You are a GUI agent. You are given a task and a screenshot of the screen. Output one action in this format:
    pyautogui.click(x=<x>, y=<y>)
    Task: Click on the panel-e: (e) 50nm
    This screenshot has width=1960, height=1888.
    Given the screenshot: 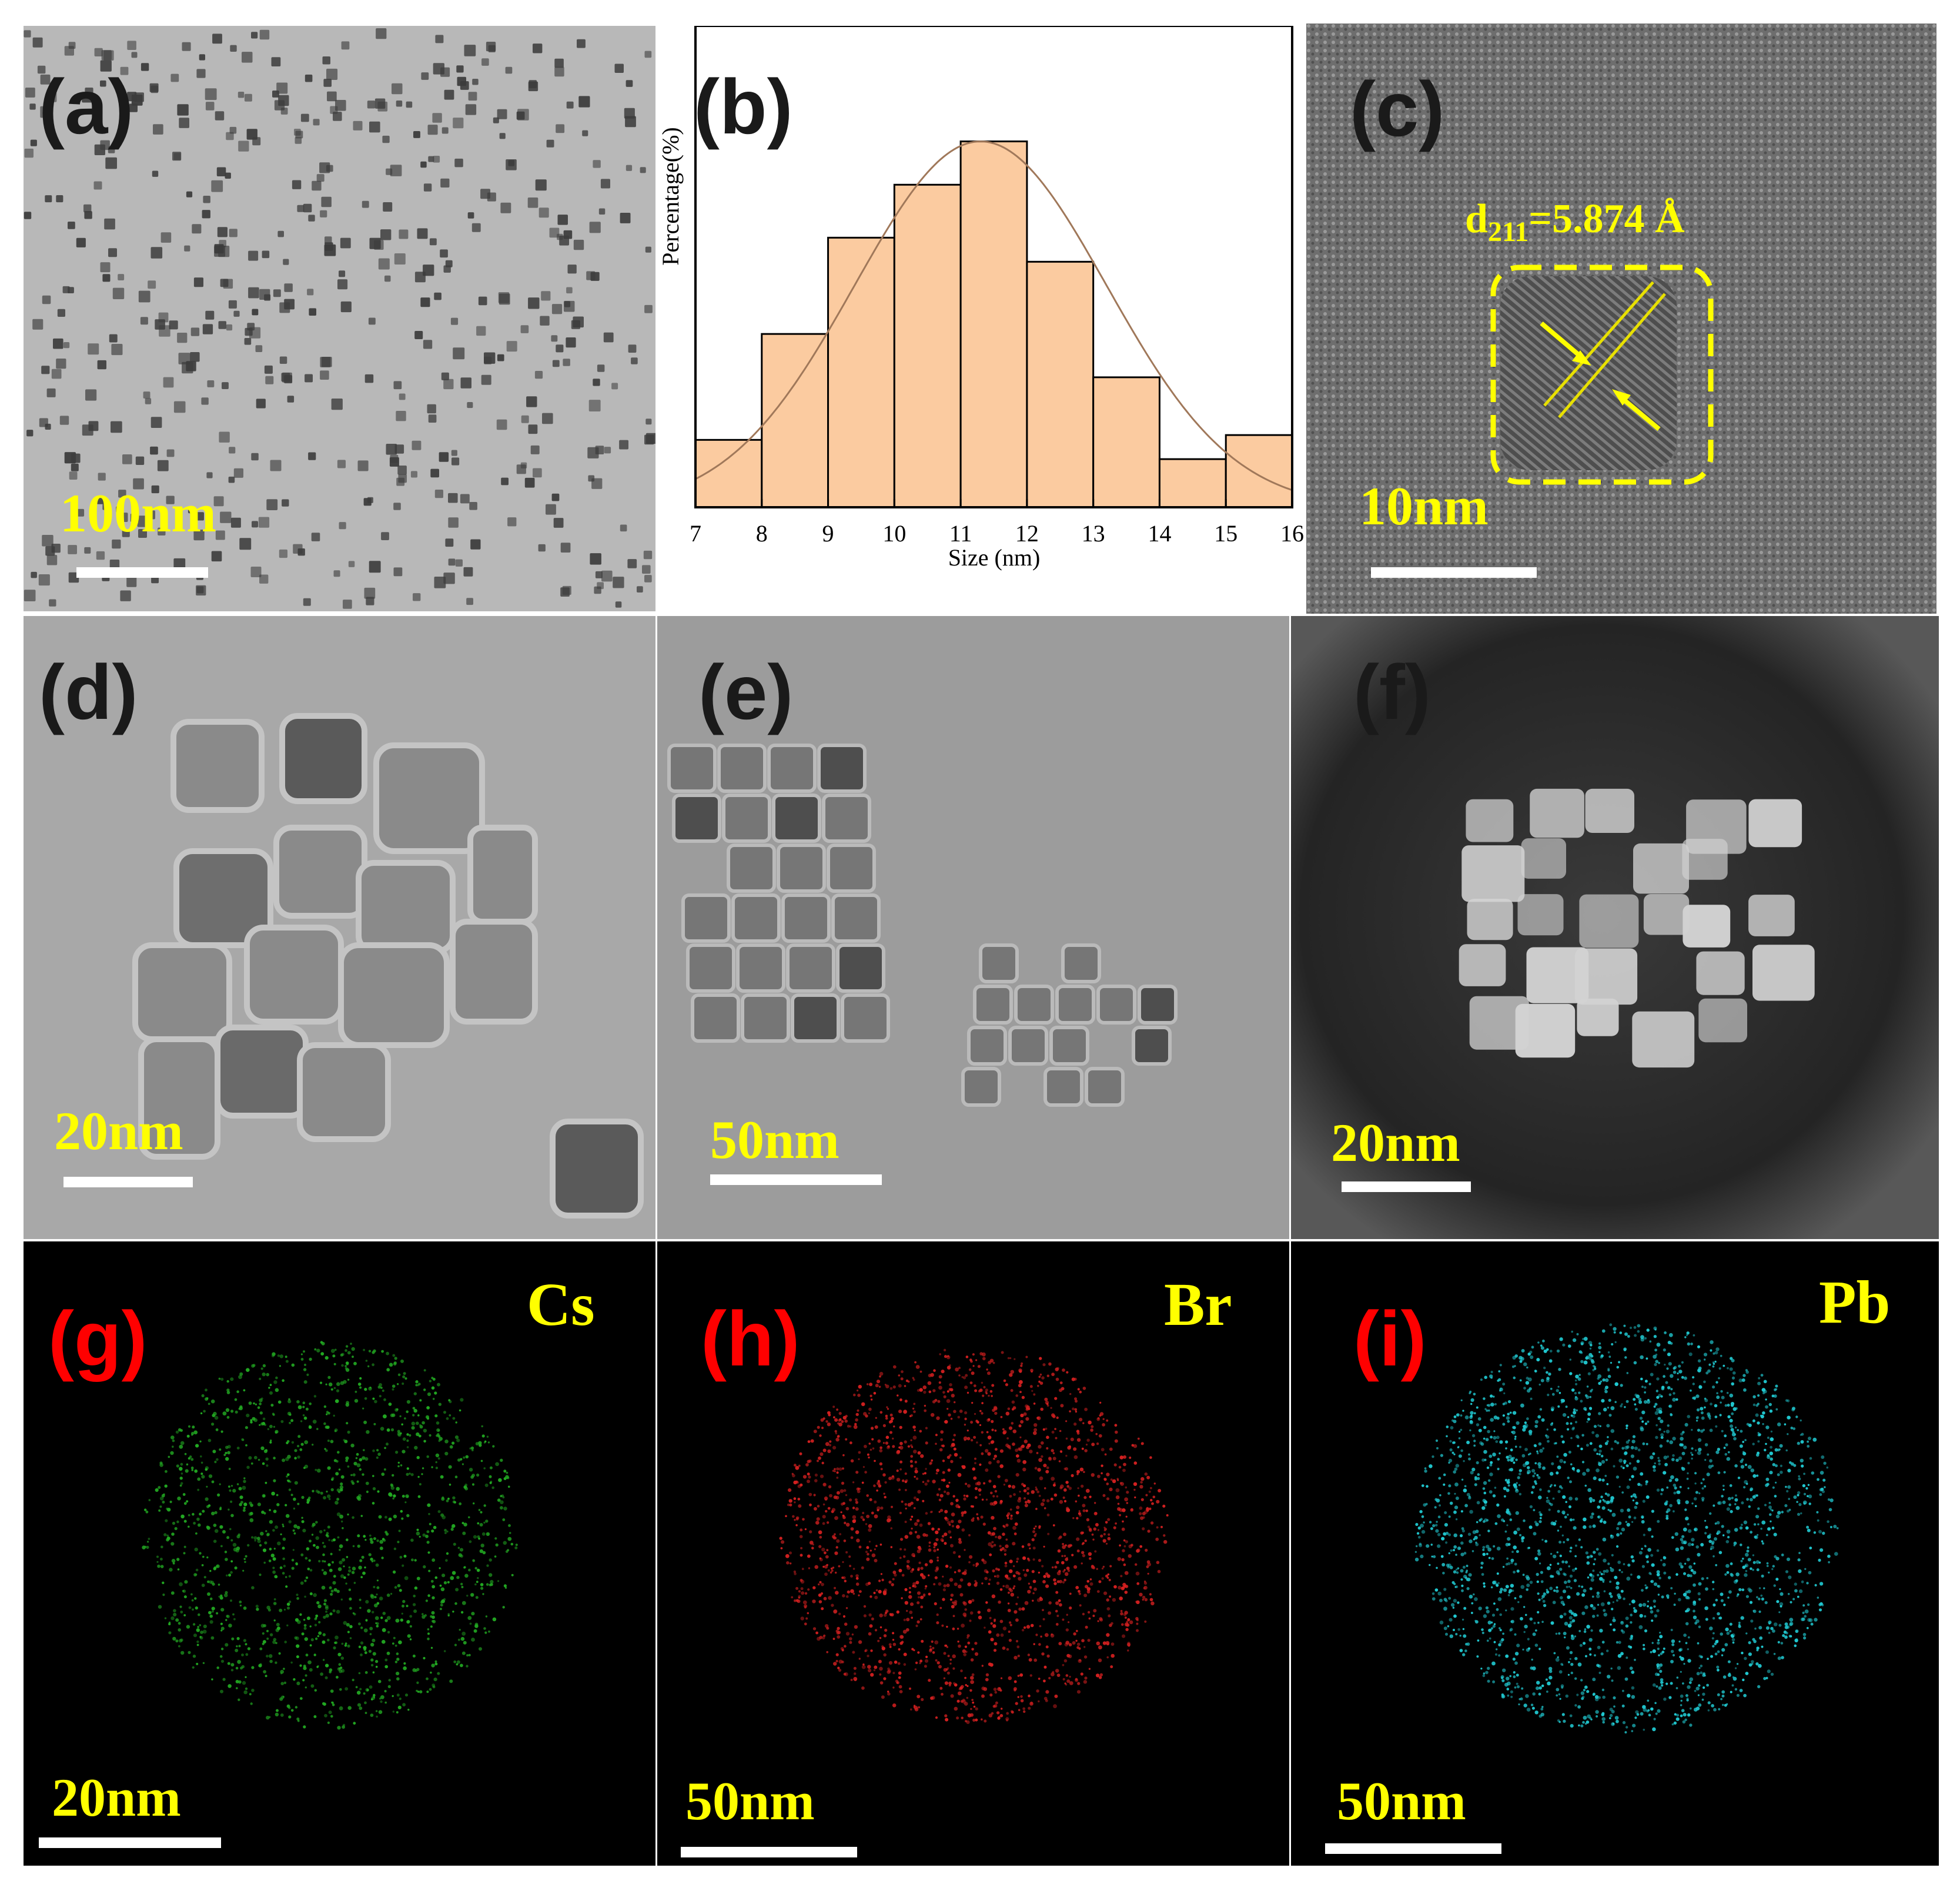 What is the action you would take?
    pyautogui.click(x=973, y=928)
    